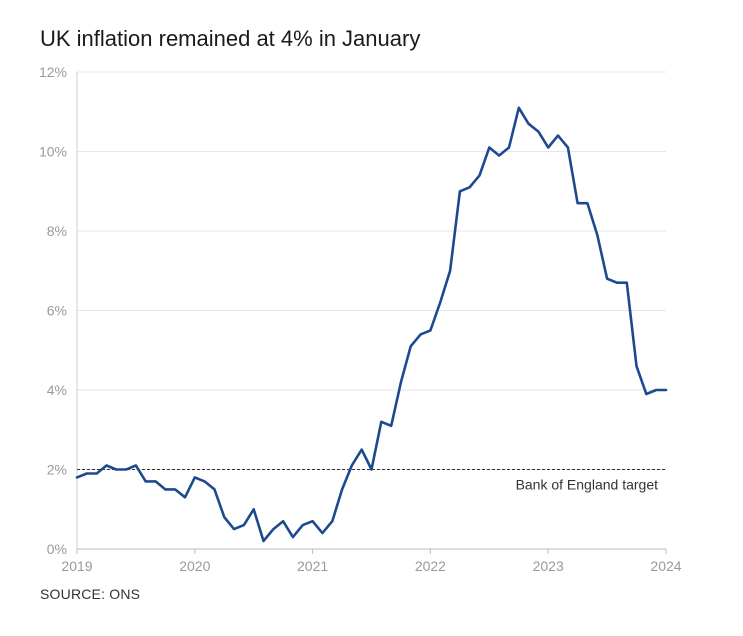  What do you see at coordinates (57, 390) in the screenshot?
I see `y-tick-label: 4%` at bounding box center [57, 390].